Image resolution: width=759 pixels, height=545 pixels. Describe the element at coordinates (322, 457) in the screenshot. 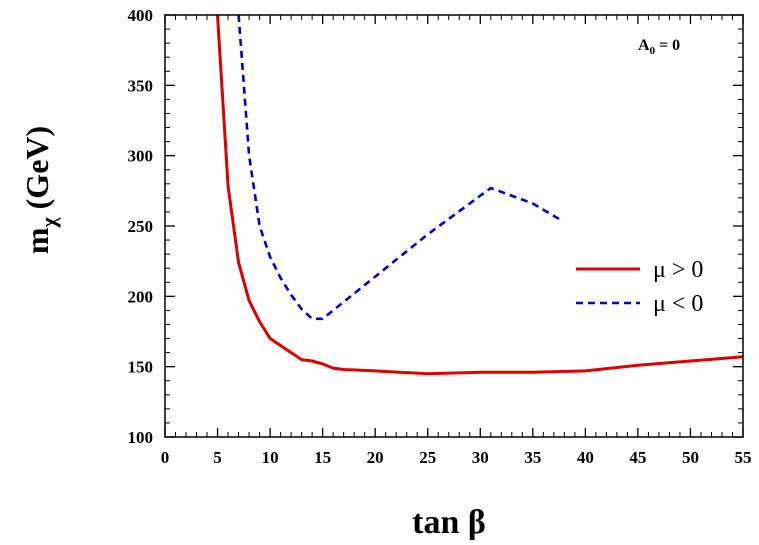

I see `x-tick-label: 15` at that location.